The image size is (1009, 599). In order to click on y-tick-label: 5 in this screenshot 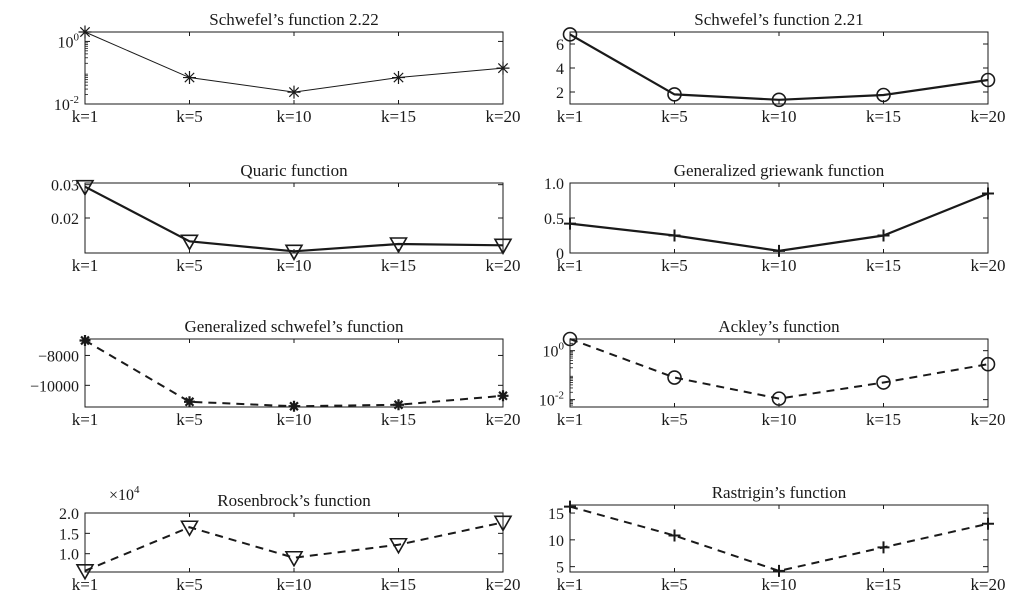, I will do `click(560, 568)`.